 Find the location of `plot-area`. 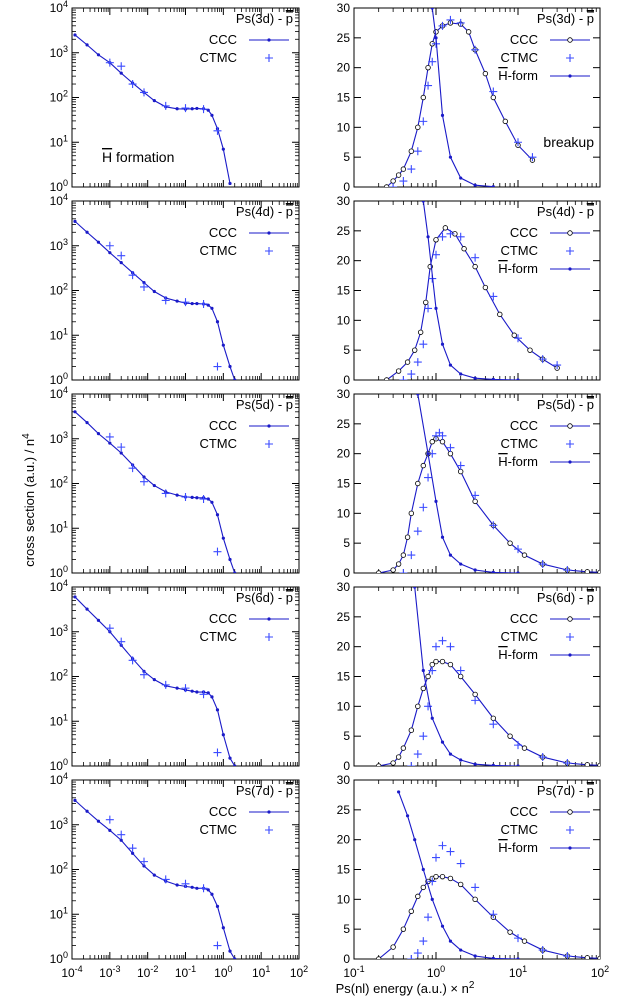

plot-area is located at coordinates (472, 290).